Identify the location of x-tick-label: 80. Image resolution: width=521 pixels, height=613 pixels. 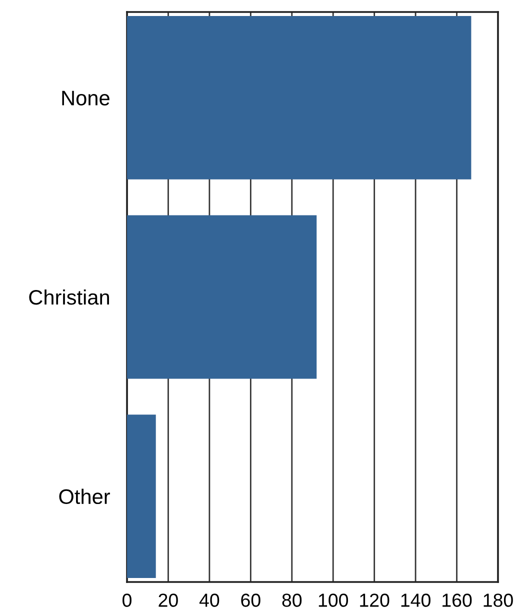
(292, 600).